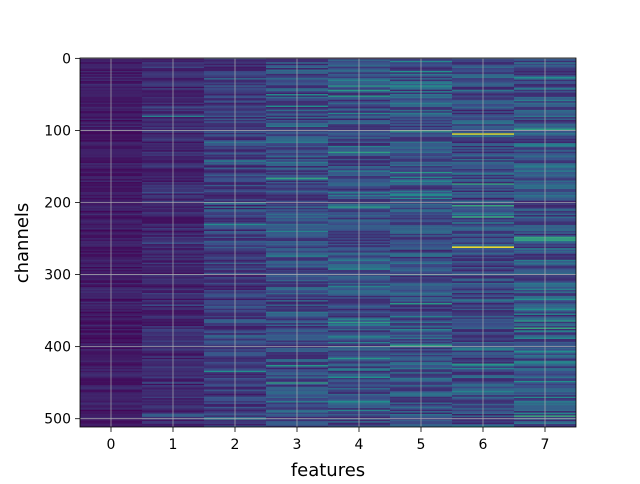 Image resolution: width=640 pixels, height=484 pixels. Describe the element at coordinates (545, 445) in the screenshot. I see `x-tick-label: 7` at that location.